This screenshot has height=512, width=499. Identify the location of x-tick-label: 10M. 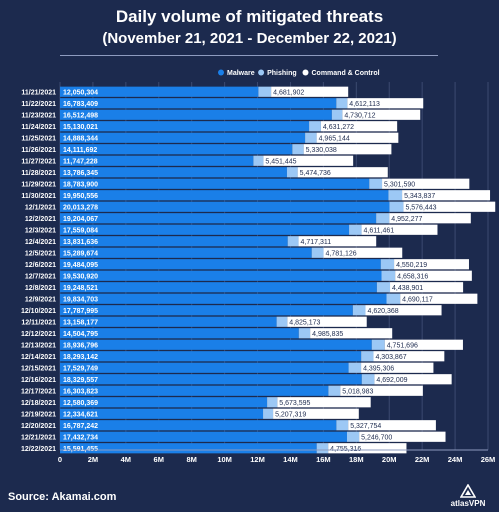
(224, 459).